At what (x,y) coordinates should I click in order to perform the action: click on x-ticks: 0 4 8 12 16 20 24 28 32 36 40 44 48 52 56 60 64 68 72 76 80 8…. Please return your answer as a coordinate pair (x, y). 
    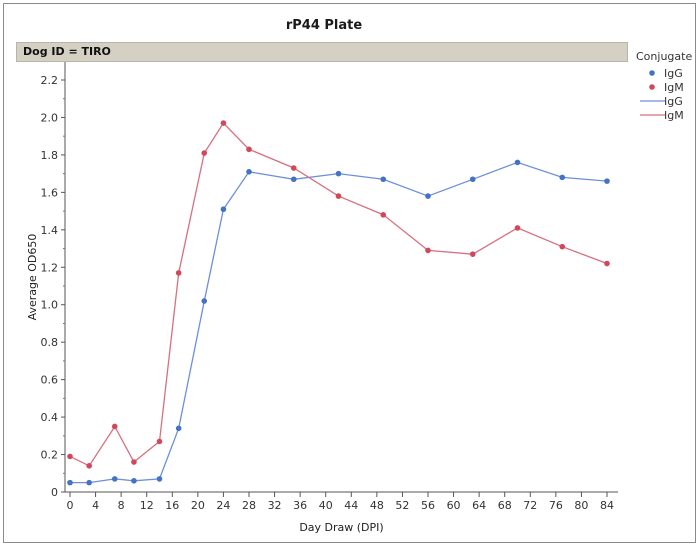
    Looking at the image, I should click on (340, 502).